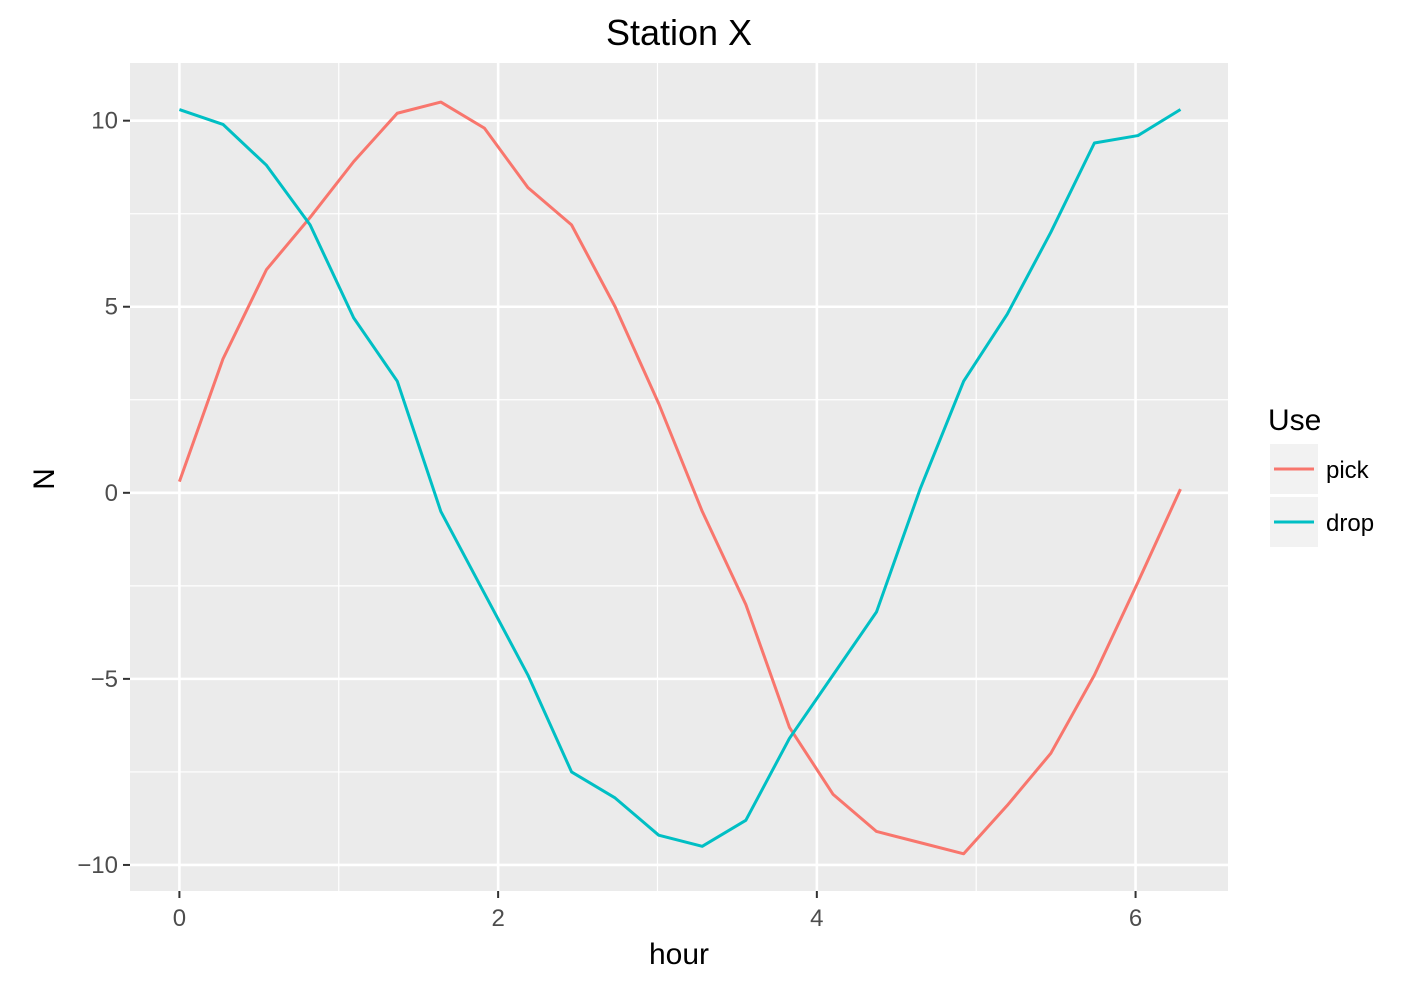 This screenshot has width=1426, height=991. What do you see at coordinates (497, 918) in the screenshot?
I see `x-tick-label: 2` at bounding box center [497, 918].